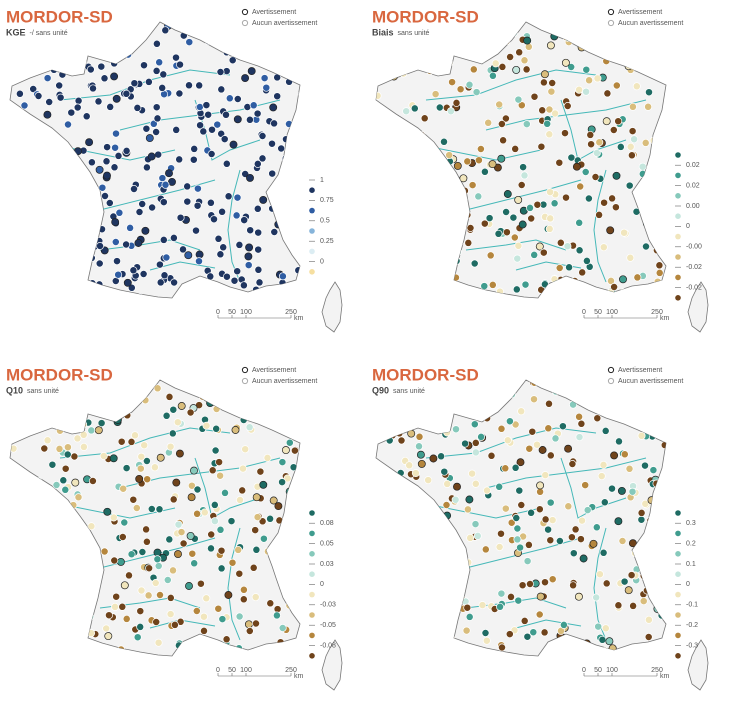  What do you see at coordinates (611, 12) in the screenshot?
I see `legend-warning-marker` at bounding box center [611, 12].